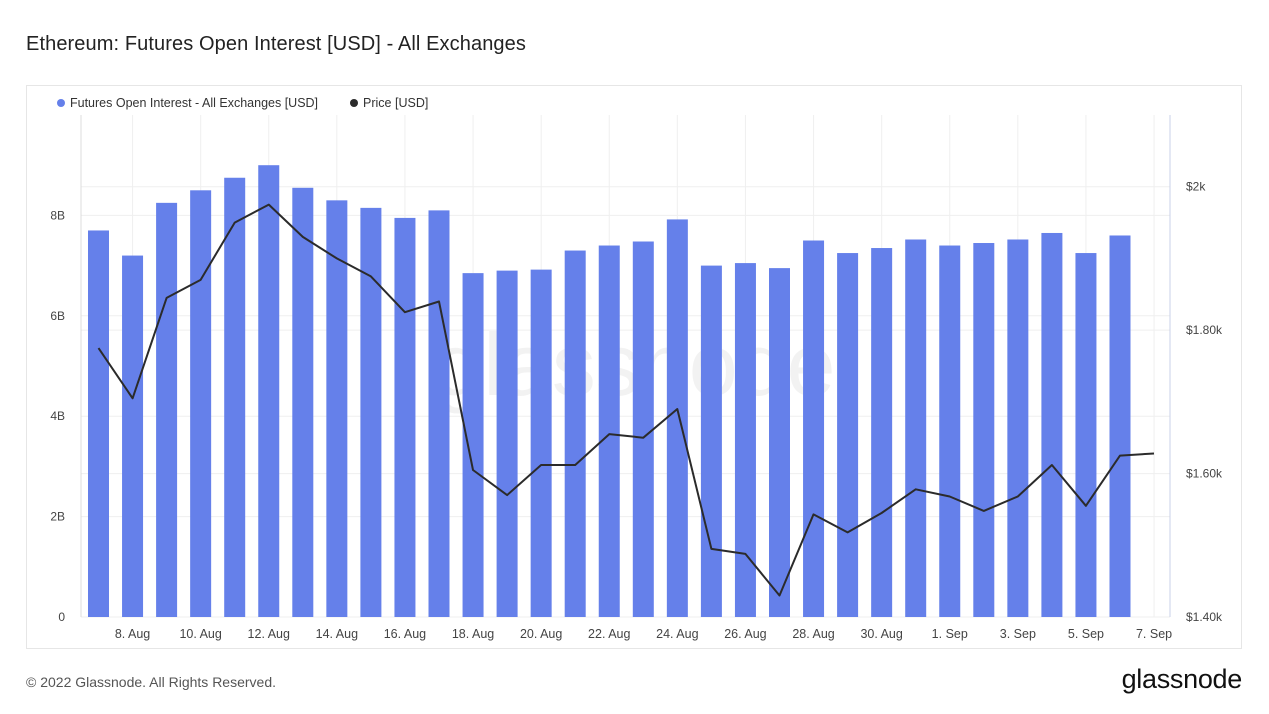 The width and height of the screenshot is (1269, 714). Describe the element at coordinates (396, 103) in the screenshot. I see `legend-label-price: Price [USD]` at that location.